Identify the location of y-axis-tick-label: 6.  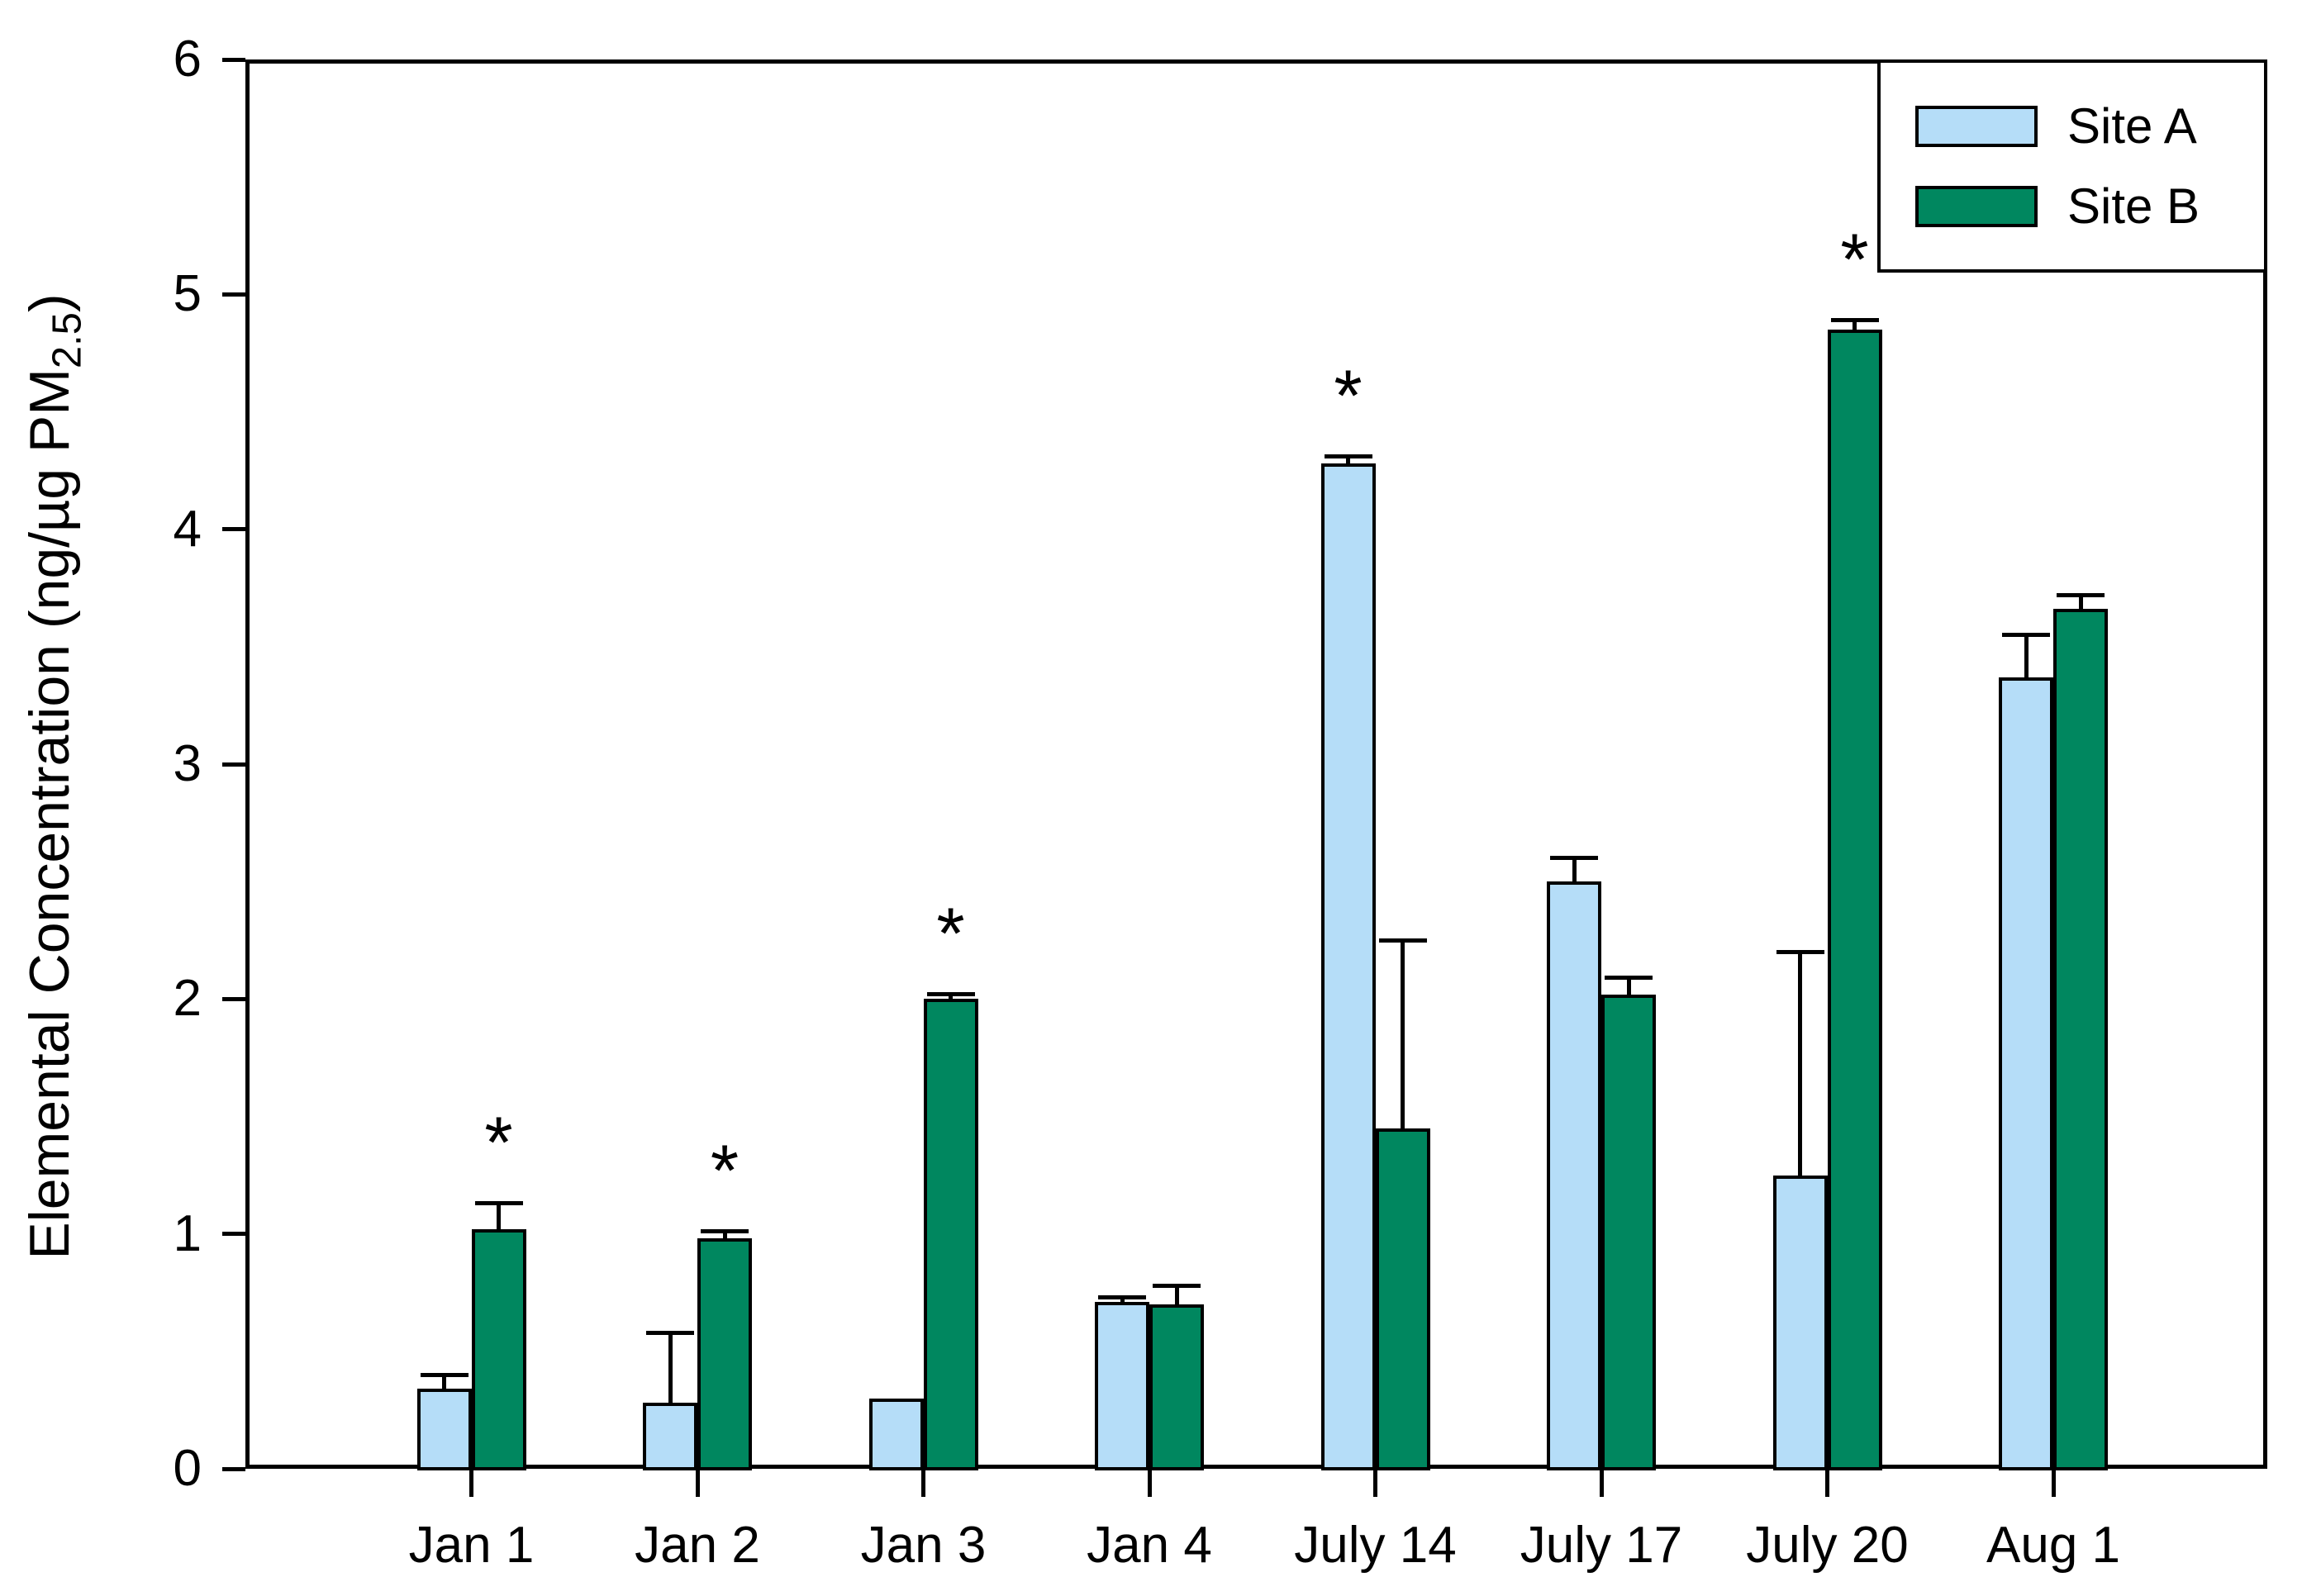
(187, 59).